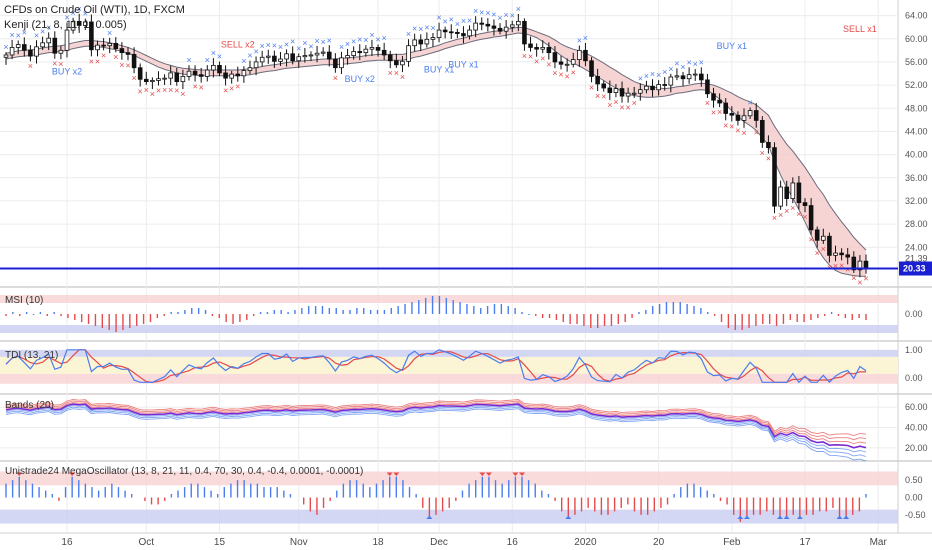 The width and height of the screenshot is (932, 550). What do you see at coordinates (915, 515) in the screenshot?
I see `mega-tick-label: -0.50` at bounding box center [915, 515].